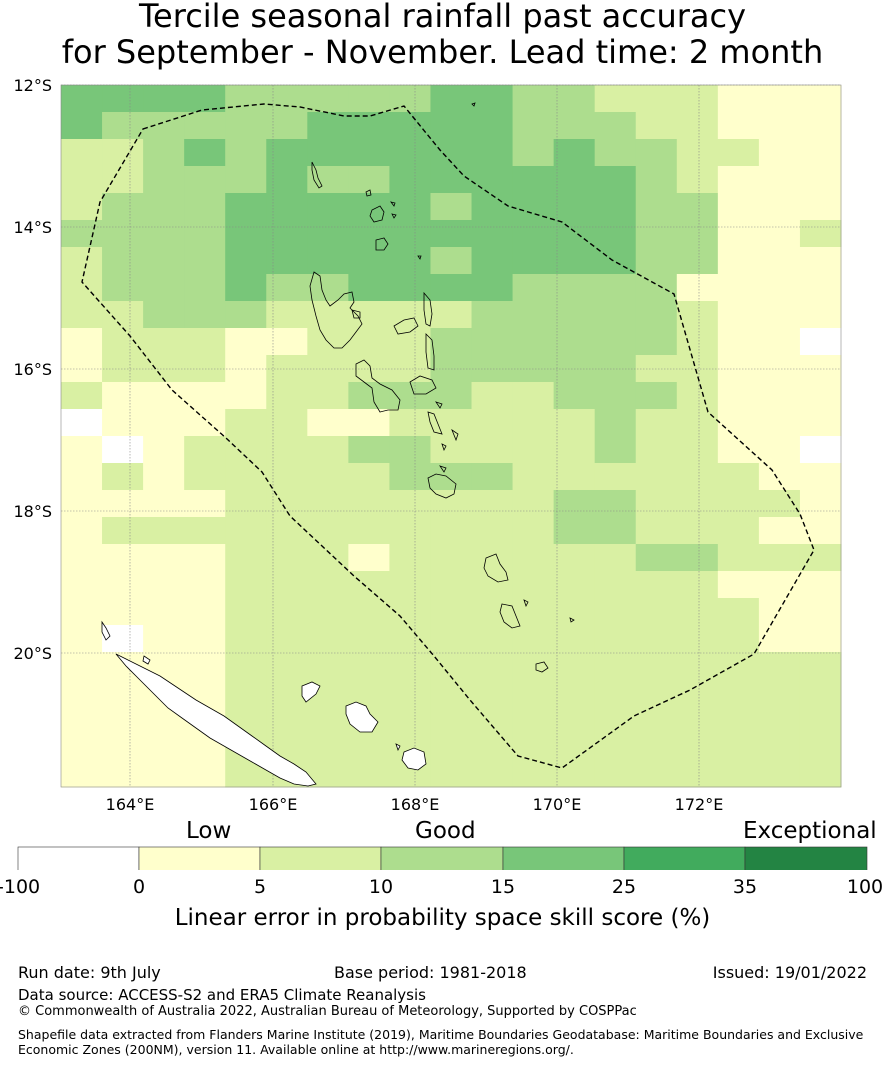 The height and width of the screenshot is (1065, 885). Describe the element at coordinates (430, 352) in the screenshot. I see `island-pentecost` at that location.